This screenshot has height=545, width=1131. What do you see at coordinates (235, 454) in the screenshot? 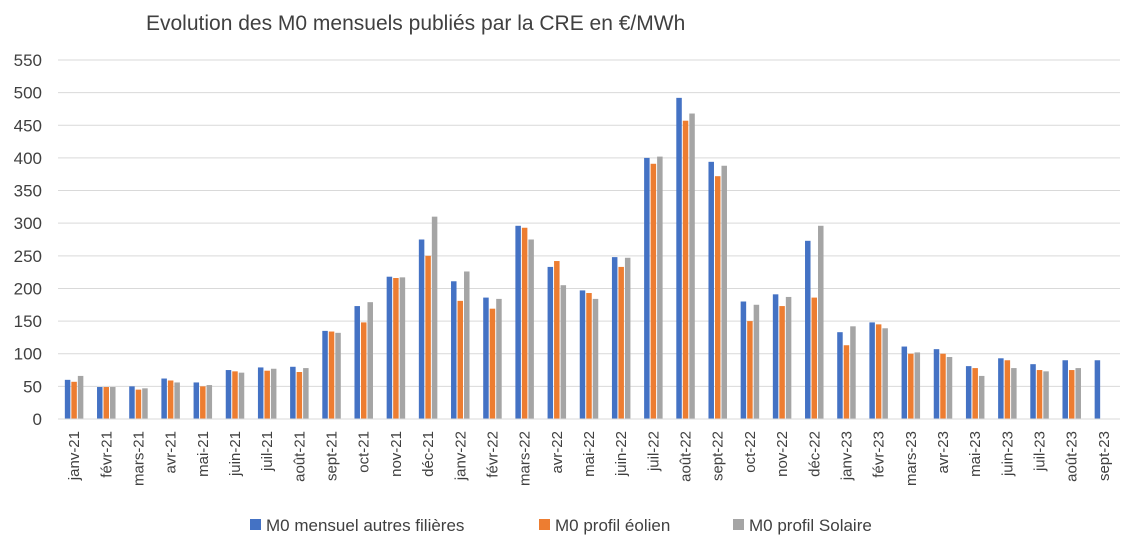
I see `x-tick-label: juin-21` at bounding box center [235, 454].